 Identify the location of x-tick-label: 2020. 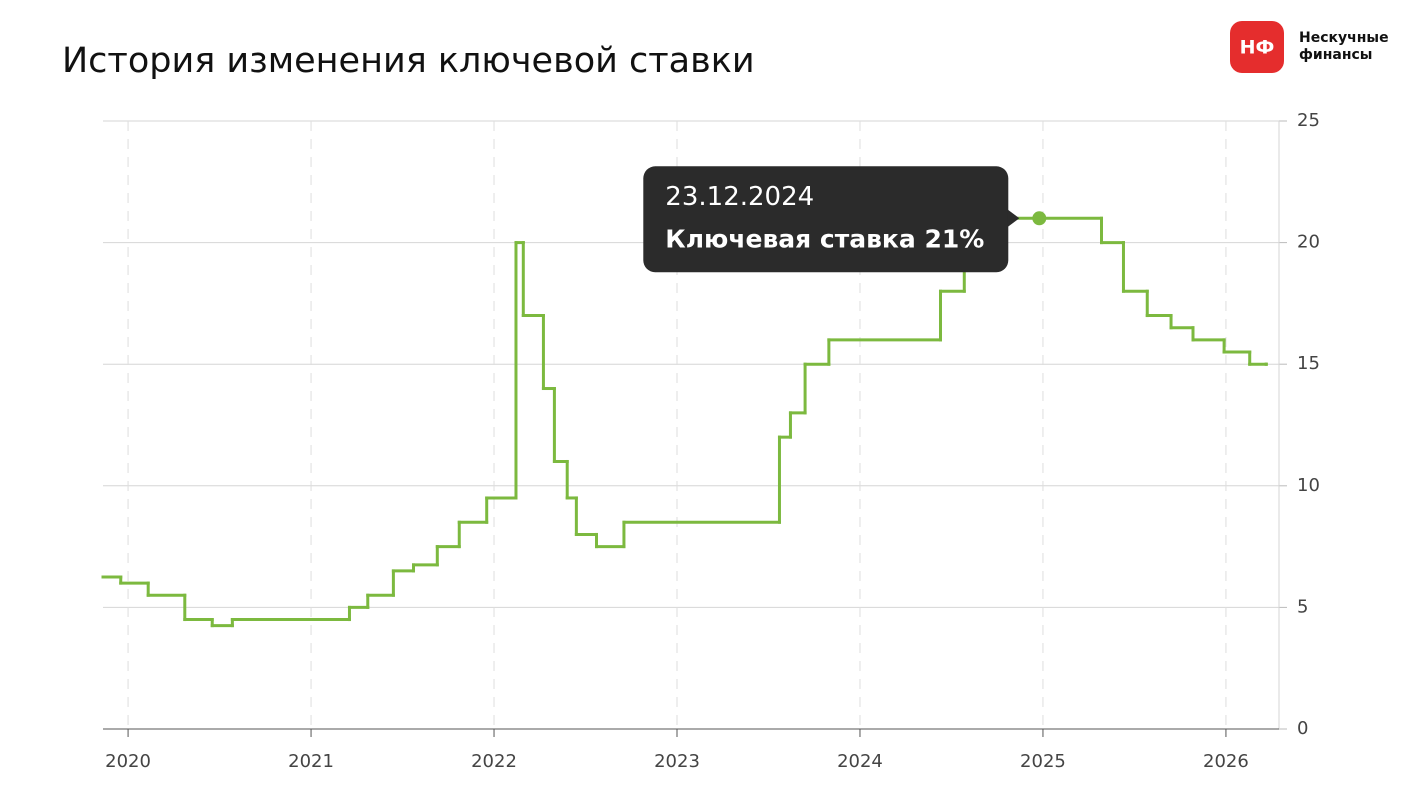
(128, 761).